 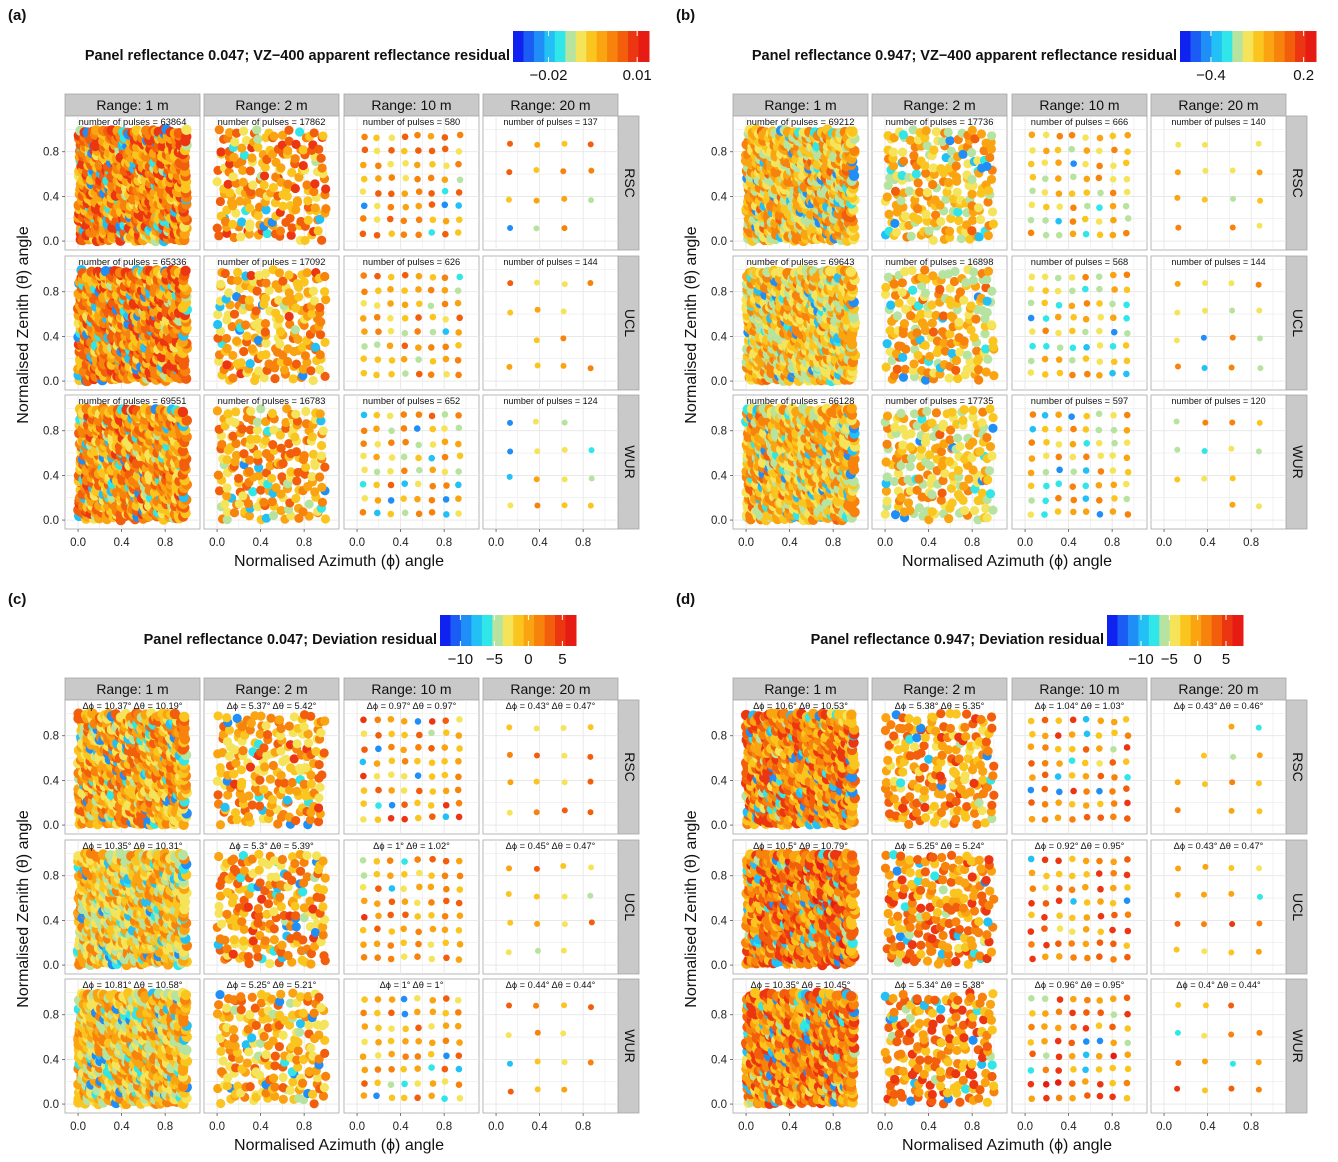 What do you see at coordinates (685, 15) in the screenshot?
I see `panel-label: (b)` at bounding box center [685, 15].